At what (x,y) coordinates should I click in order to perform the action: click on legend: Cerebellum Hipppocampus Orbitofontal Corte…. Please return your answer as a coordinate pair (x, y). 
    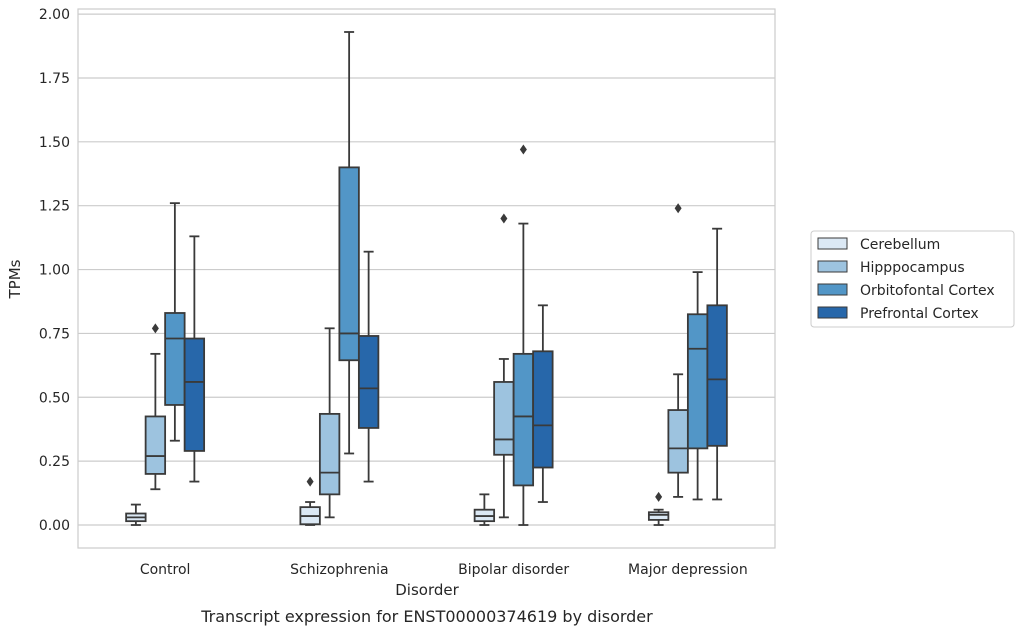
    Looking at the image, I should click on (912, 279).